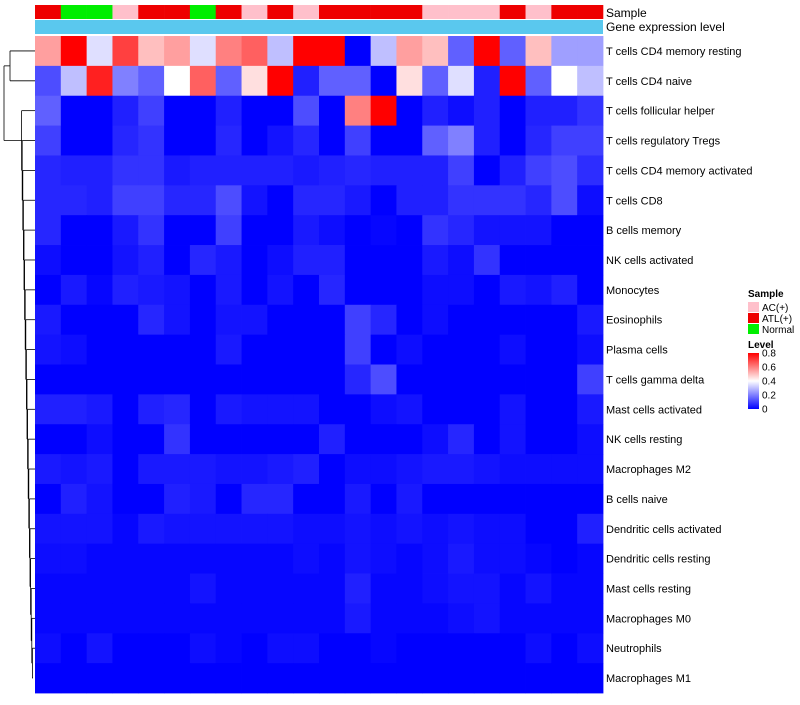  I want to click on row-label: B cells naive, so click(637, 500).